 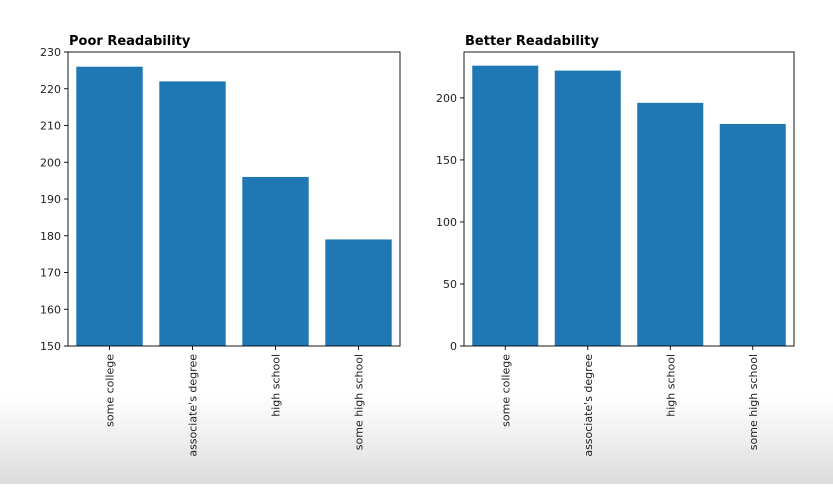 What do you see at coordinates (50, 199) in the screenshot?
I see `y-tick-label: 190` at bounding box center [50, 199].